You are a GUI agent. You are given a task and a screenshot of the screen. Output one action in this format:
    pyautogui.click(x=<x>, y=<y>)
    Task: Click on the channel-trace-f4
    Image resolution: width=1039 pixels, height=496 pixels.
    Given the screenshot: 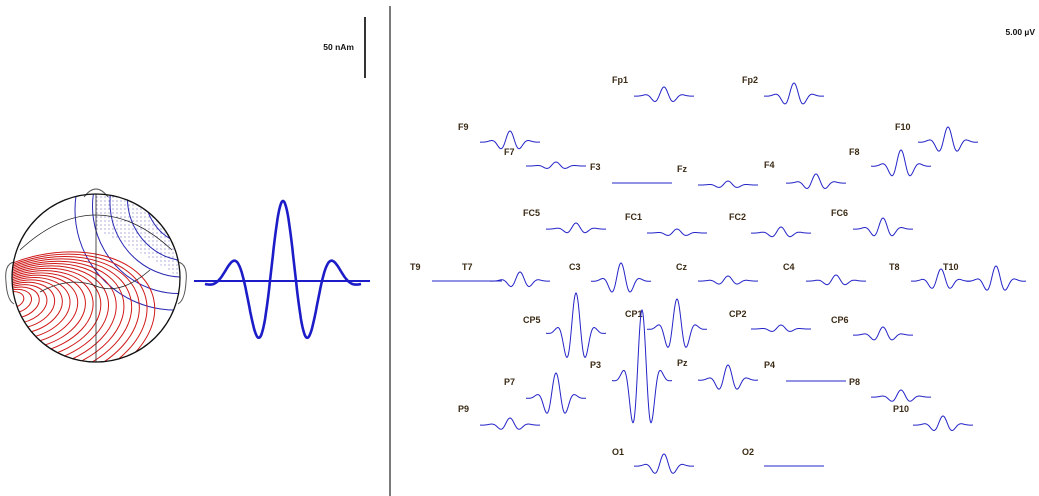 What is the action you would take?
    pyautogui.click(x=816, y=181)
    